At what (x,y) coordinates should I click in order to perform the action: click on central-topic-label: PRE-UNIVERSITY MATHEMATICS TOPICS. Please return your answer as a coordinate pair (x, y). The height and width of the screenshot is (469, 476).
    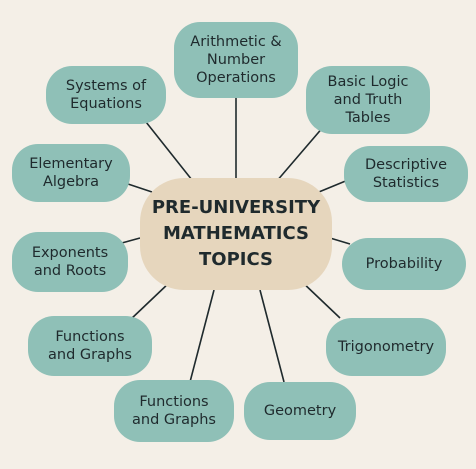
    Looking at the image, I should click on (236, 233).